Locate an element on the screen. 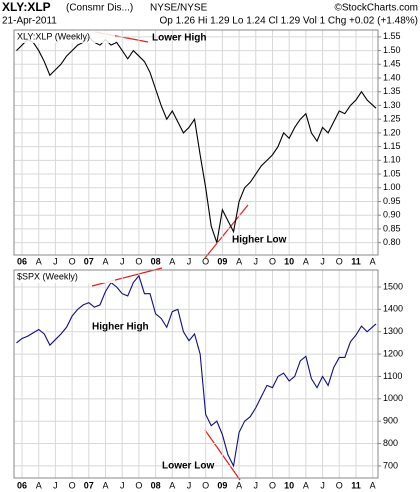 The image size is (420, 492). y-tick-label: 1.25 is located at coordinates (392, 119).